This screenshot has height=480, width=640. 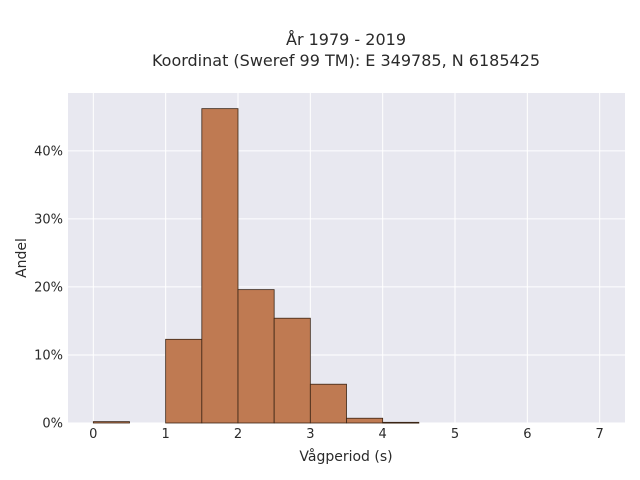 What do you see at coordinates (48, 219) in the screenshot?
I see `y-tick-label: 30%` at bounding box center [48, 219].